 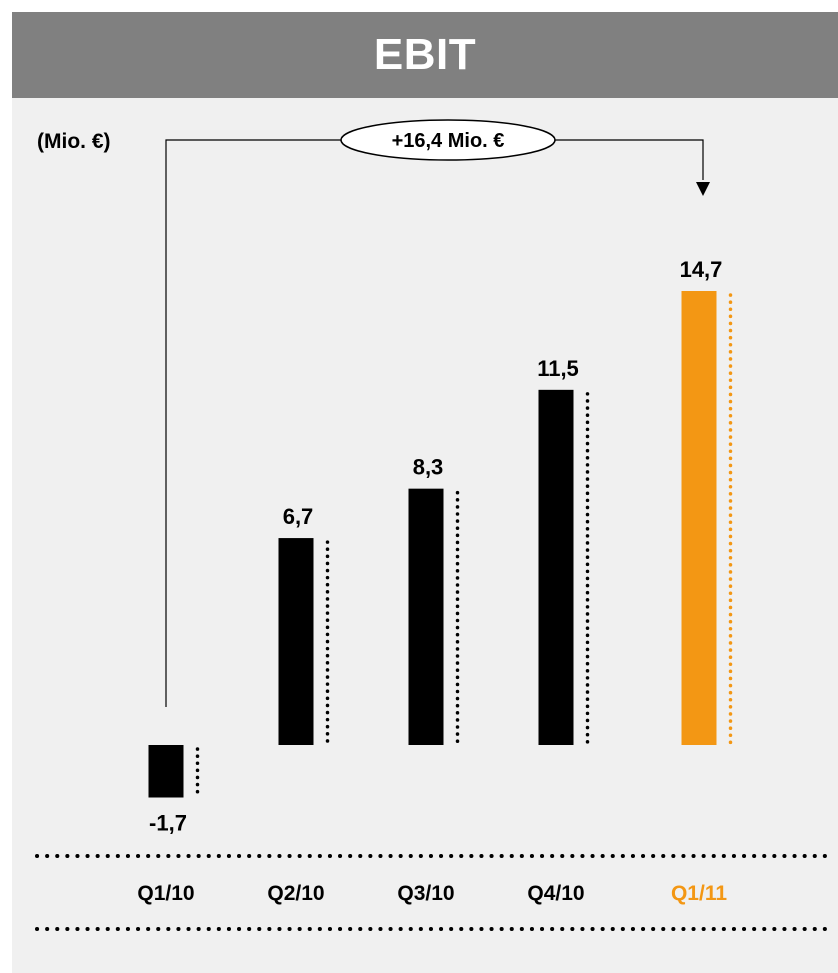 I want to click on chart-title: EBIT, so click(x=425, y=55).